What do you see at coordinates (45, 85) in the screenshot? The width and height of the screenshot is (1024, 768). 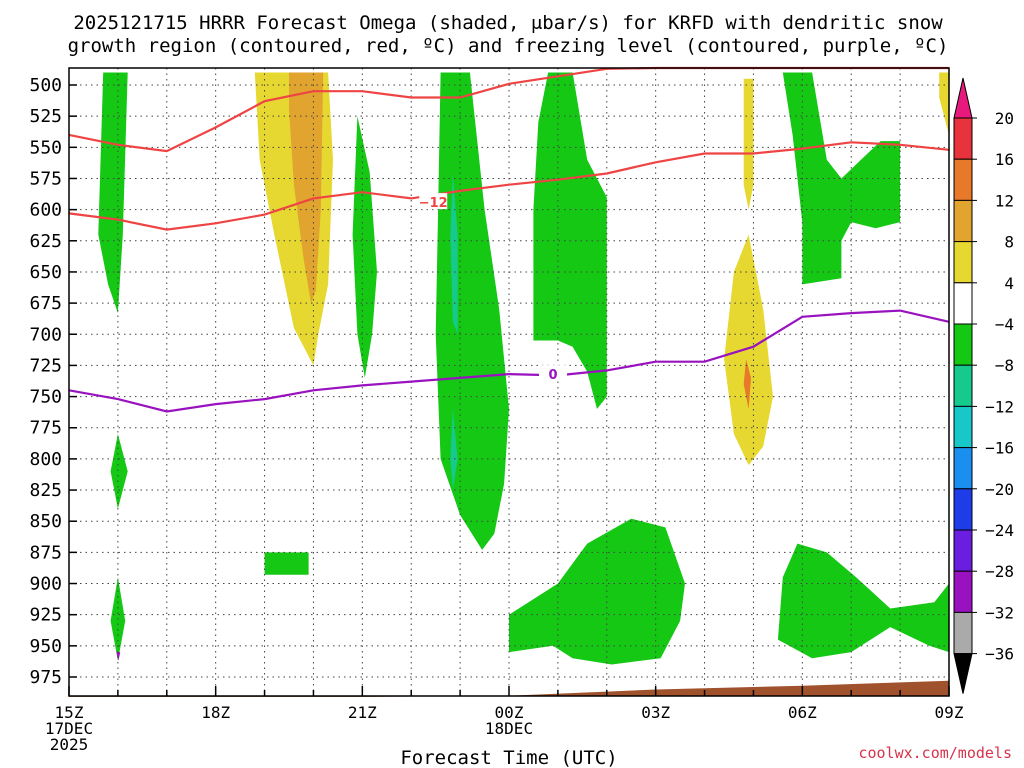 I see `y-tick-label: 500` at bounding box center [45, 85].